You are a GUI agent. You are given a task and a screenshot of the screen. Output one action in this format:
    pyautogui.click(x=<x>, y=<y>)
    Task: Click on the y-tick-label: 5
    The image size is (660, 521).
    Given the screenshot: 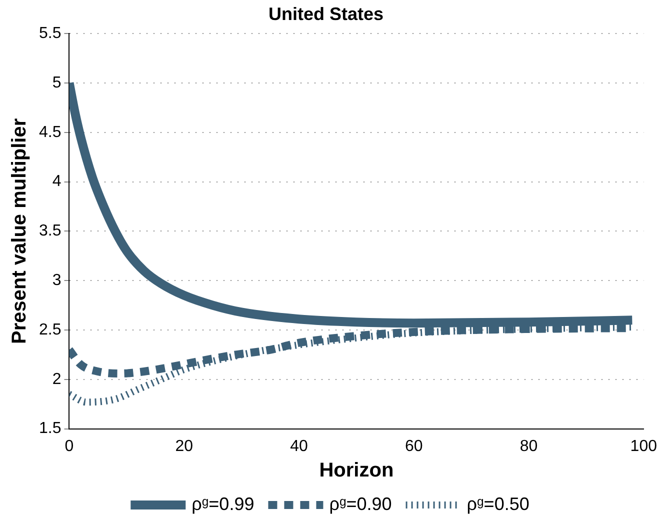 What is the action you would take?
    pyautogui.click(x=57, y=83)
    